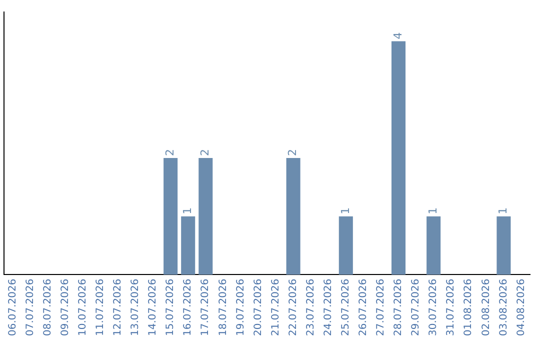 The width and height of the screenshot is (540, 340). I want to click on x-tick-label: 13.07.2026, so click(136, 307).